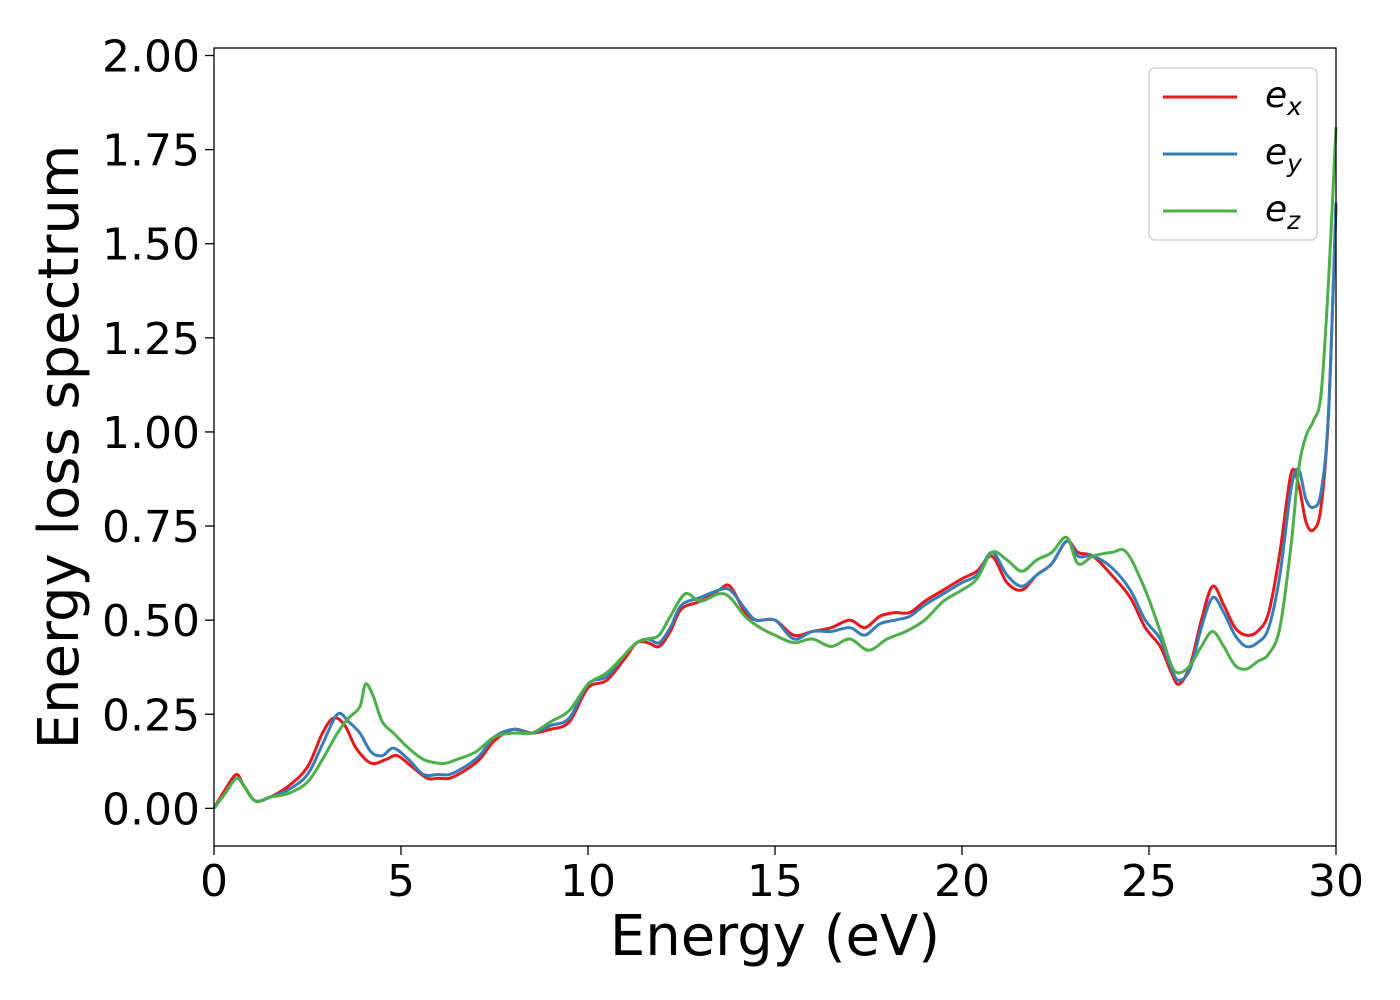 The image size is (1400, 1000). Describe the element at coordinates (775, 936) in the screenshot. I see `x-axis-title: Energy (eV)` at that location.